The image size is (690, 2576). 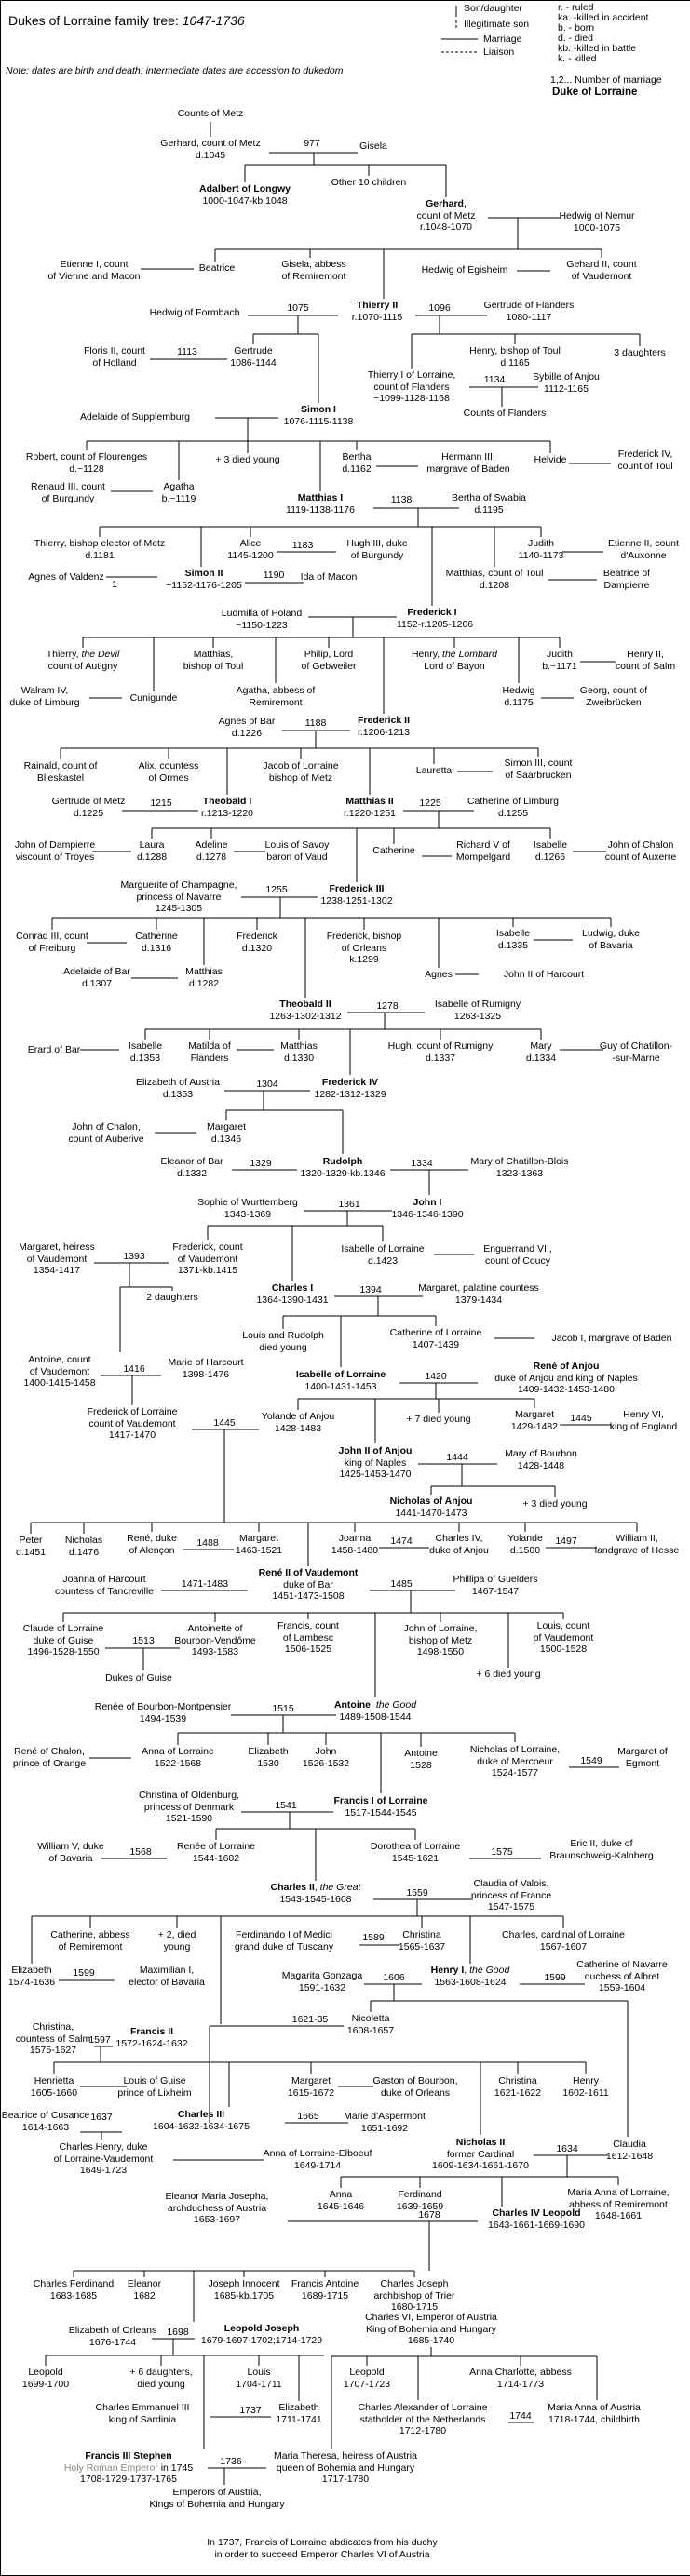 What do you see at coordinates (576, 7) in the screenshot?
I see `legend-ruled: r. - ruled` at bounding box center [576, 7].